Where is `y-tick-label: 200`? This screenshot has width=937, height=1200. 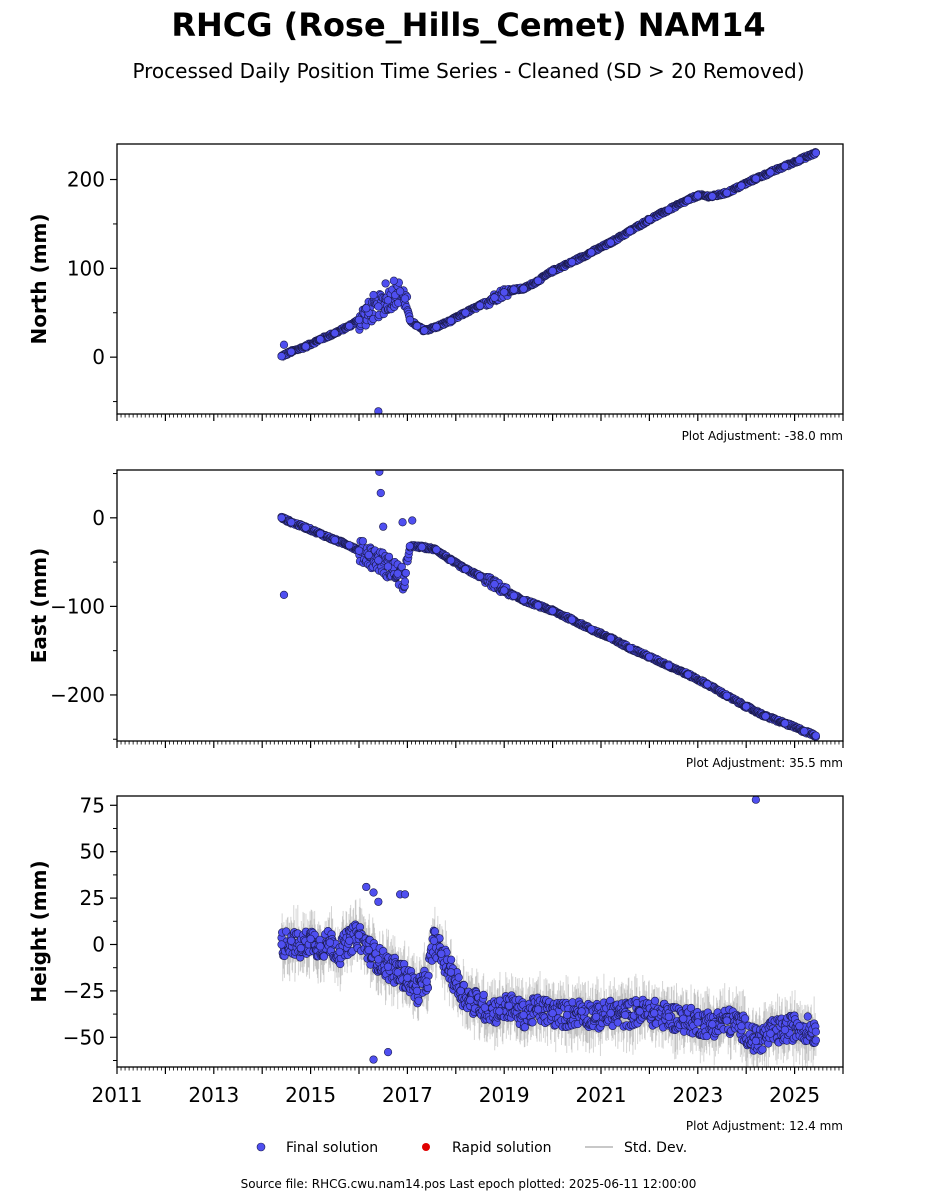 y-tick-label: 200 is located at coordinates (86, 180).